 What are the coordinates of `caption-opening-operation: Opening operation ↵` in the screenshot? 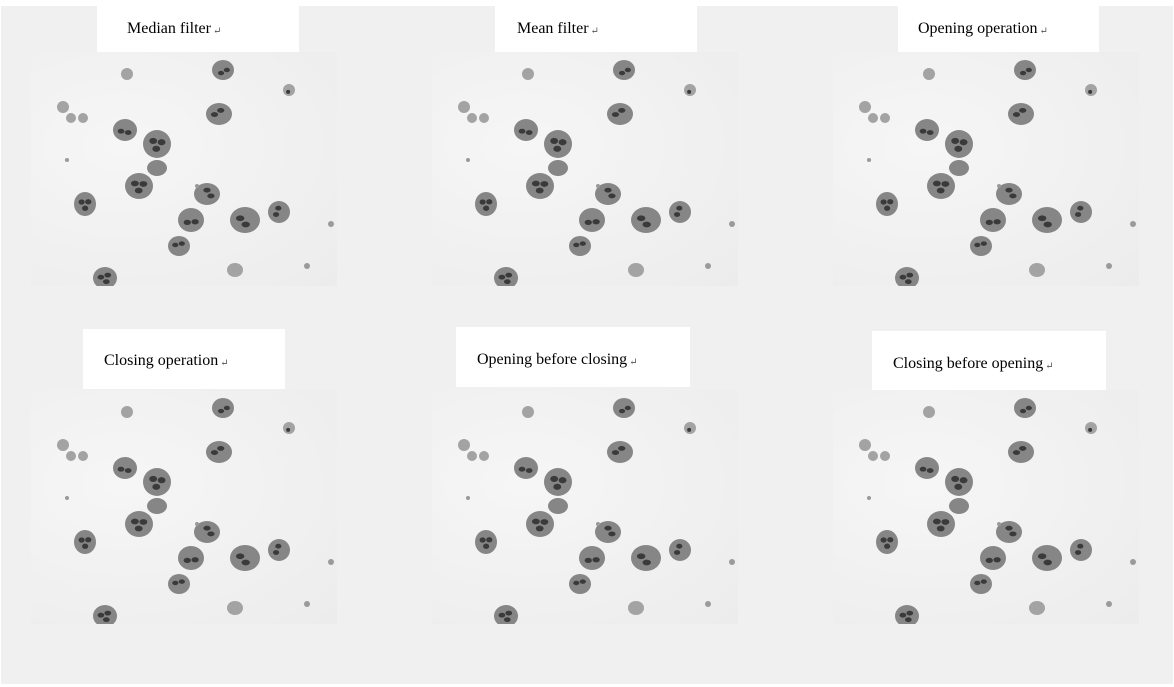 It's located at (998, 30).